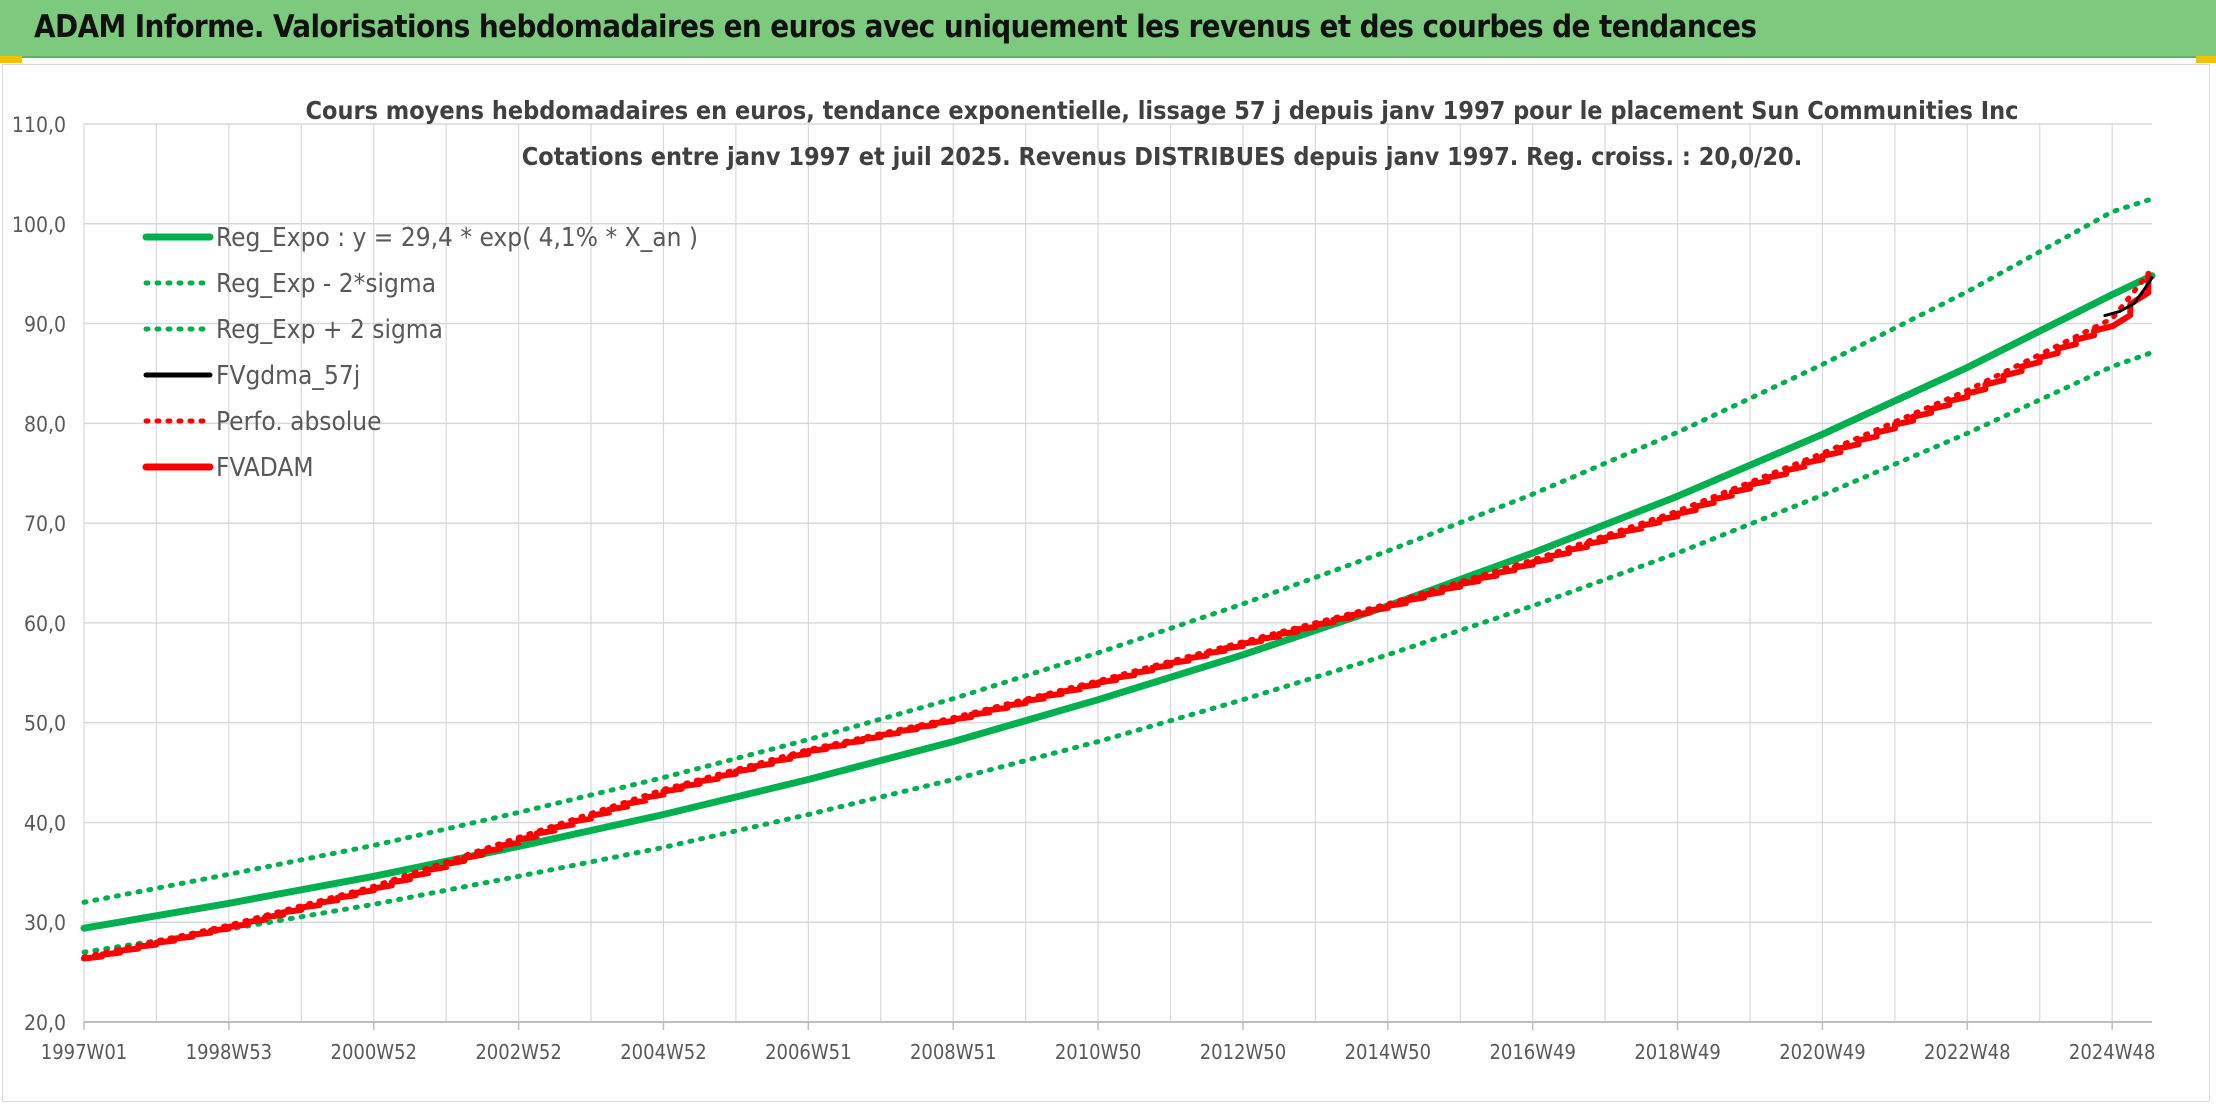  I want to click on x-tick-label: 2002W52, so click(518, 1052).